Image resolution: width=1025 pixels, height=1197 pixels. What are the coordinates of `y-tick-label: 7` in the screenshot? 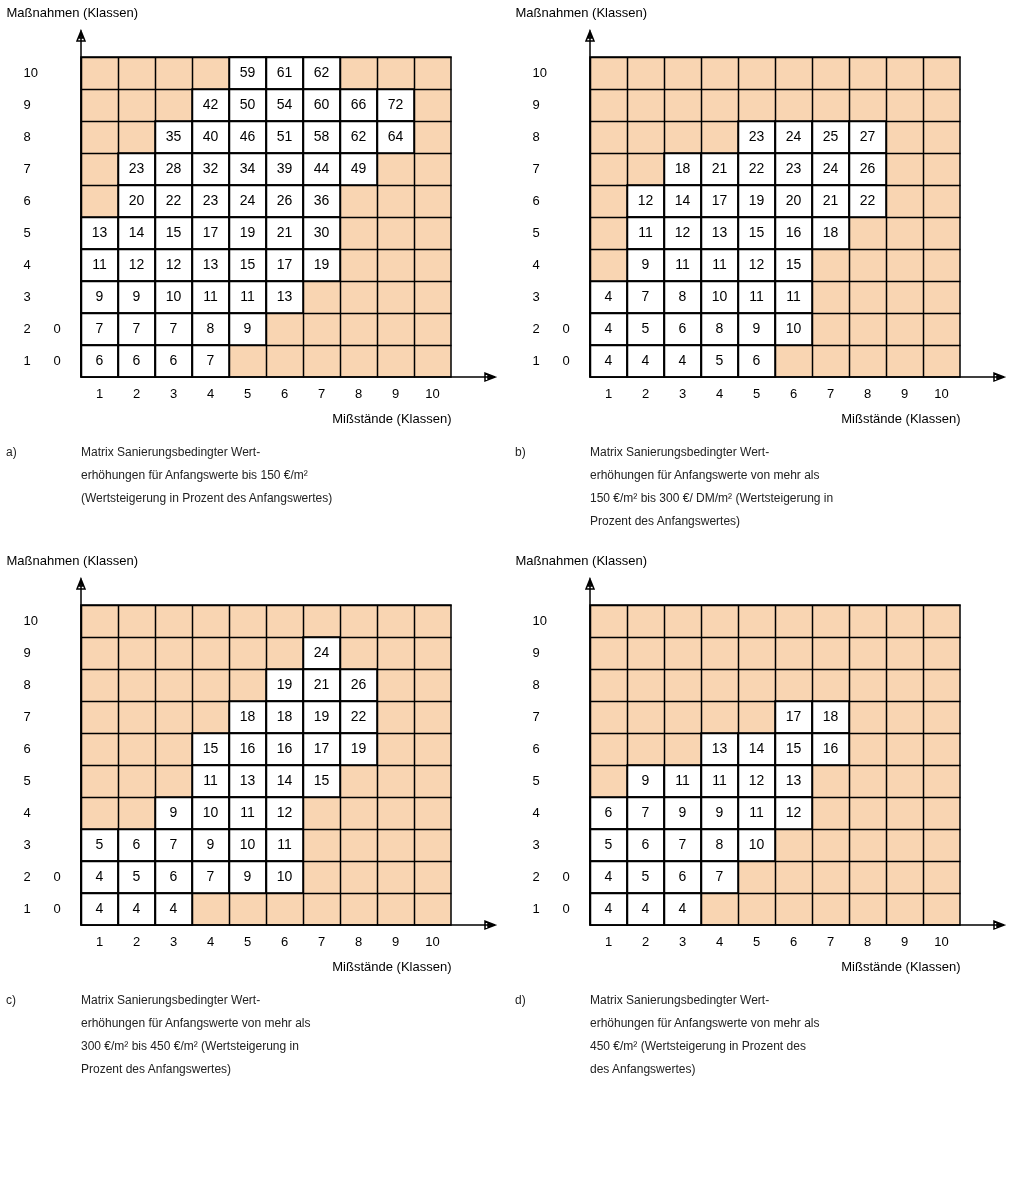 It's located at (27, 716).